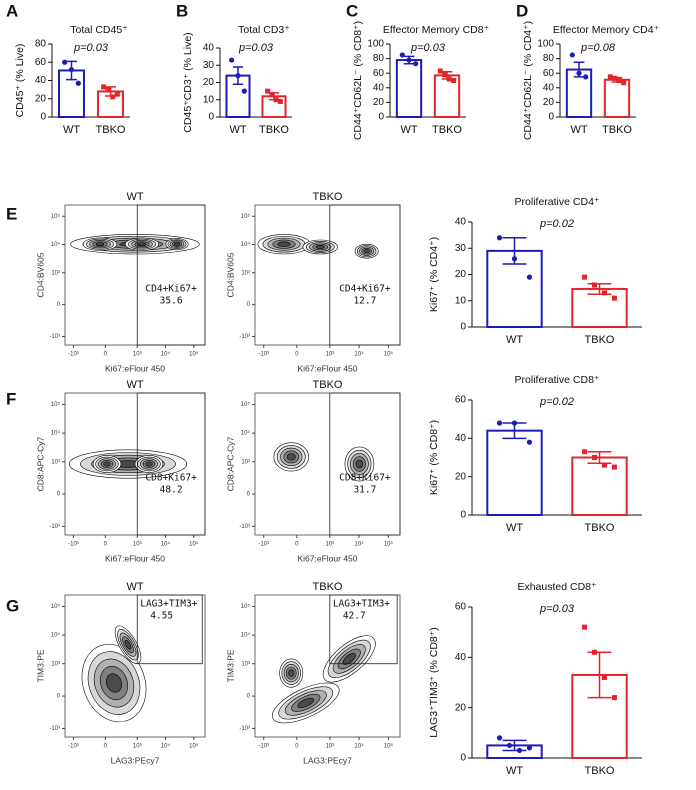  What do you see at coordinates (182, 10) in the screenshot?
I see `panel-letter: B` at bounding box center [182, 10].